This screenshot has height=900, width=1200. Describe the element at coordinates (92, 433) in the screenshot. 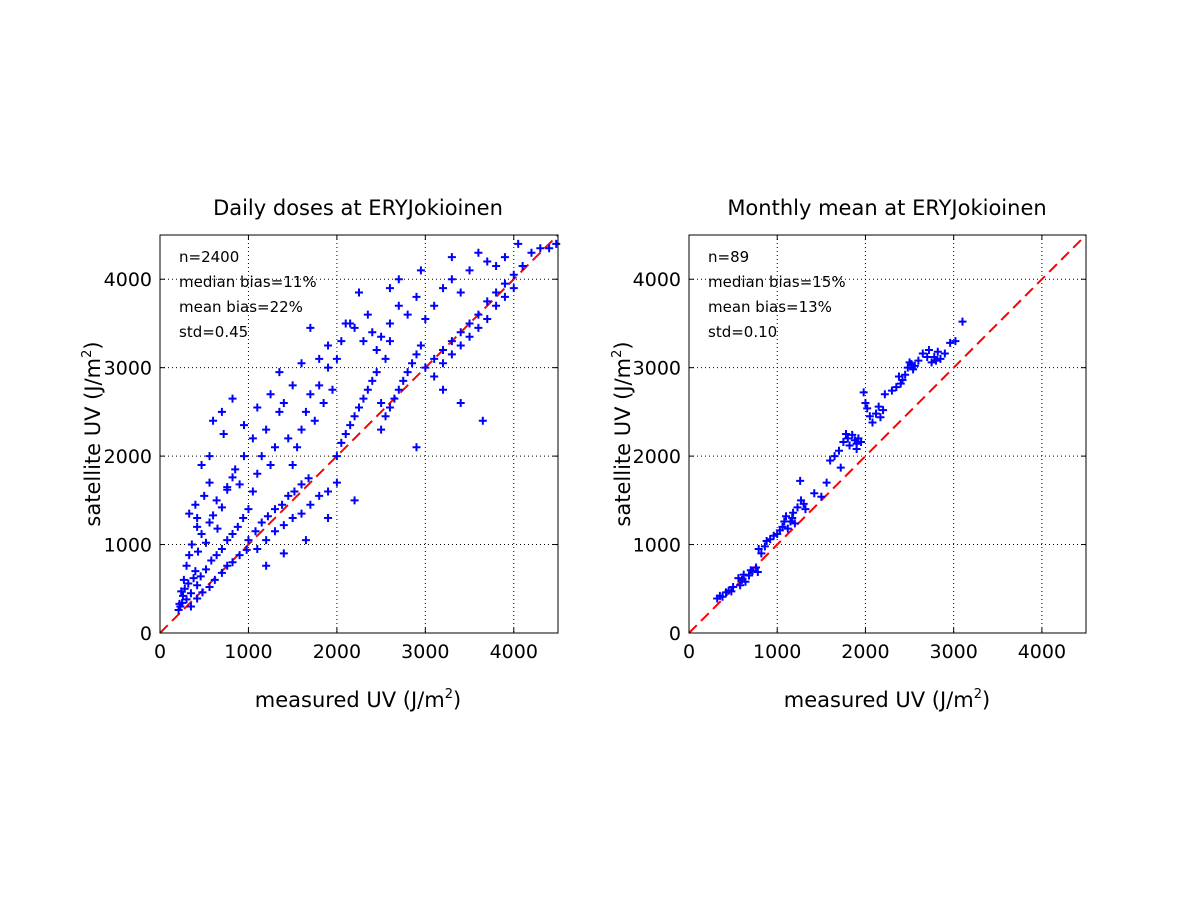

I see `y-axis-label: satellite UV (J/m2)` at that location.